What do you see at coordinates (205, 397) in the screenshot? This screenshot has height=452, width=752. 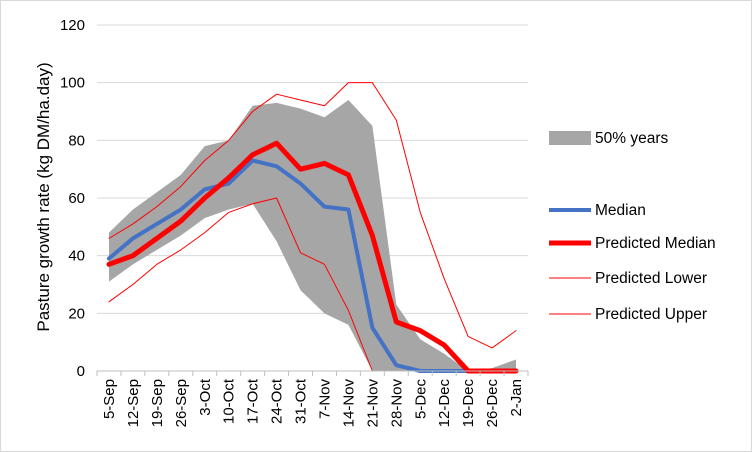 I see `x-tick-label: 3-Oct` at bounding box center [205, 397].